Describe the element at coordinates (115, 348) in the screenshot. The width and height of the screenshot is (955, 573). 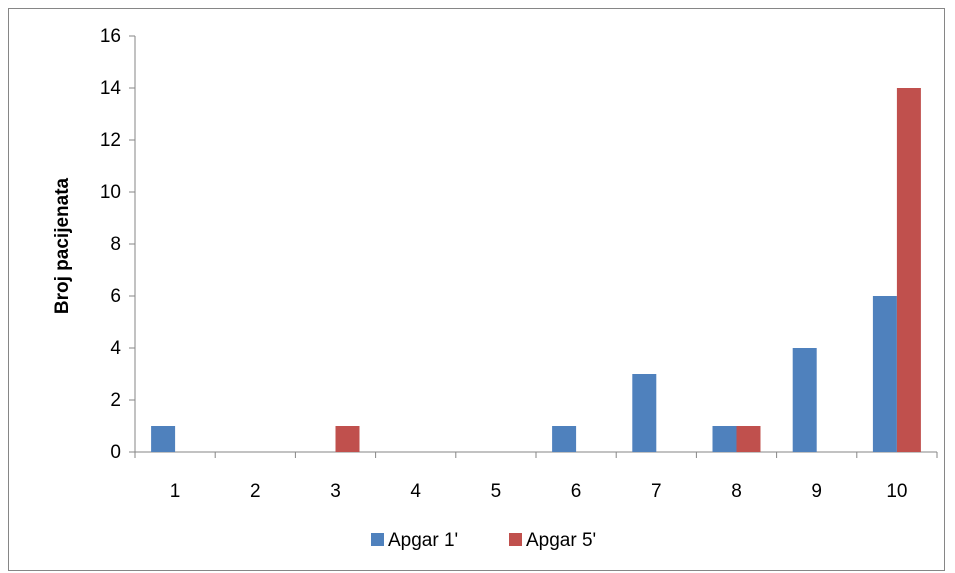
I see `y-tick-label: 4` at that location.